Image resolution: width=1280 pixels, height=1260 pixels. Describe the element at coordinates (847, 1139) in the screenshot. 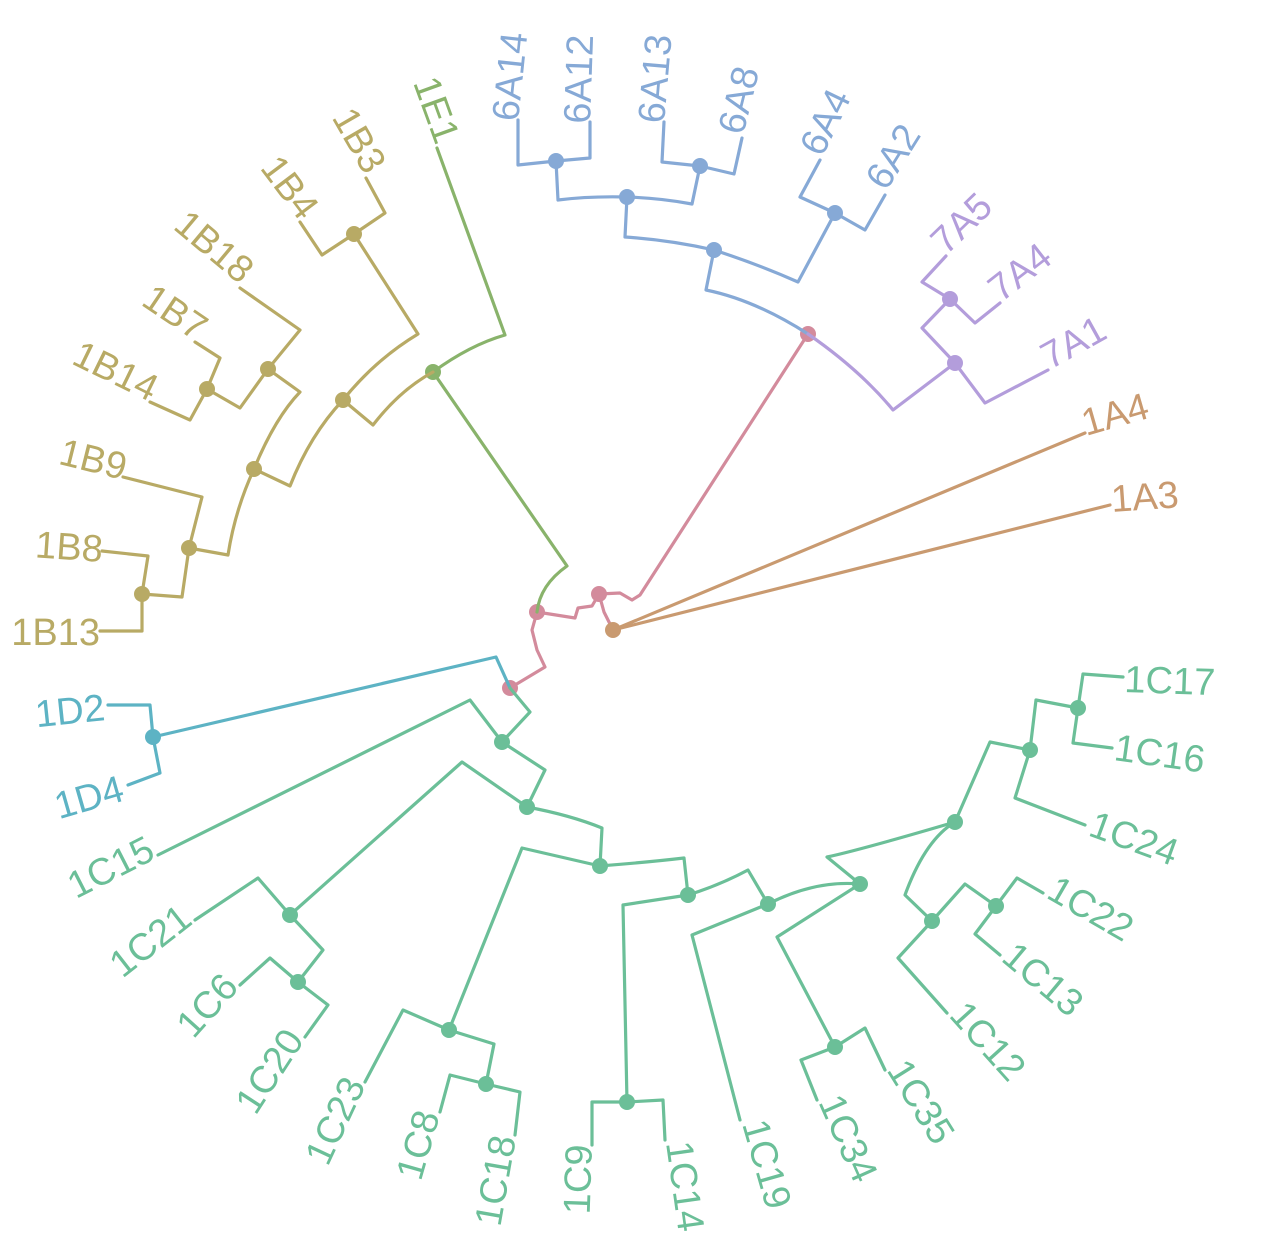

I see `leaf-label: 1C34` at that location.